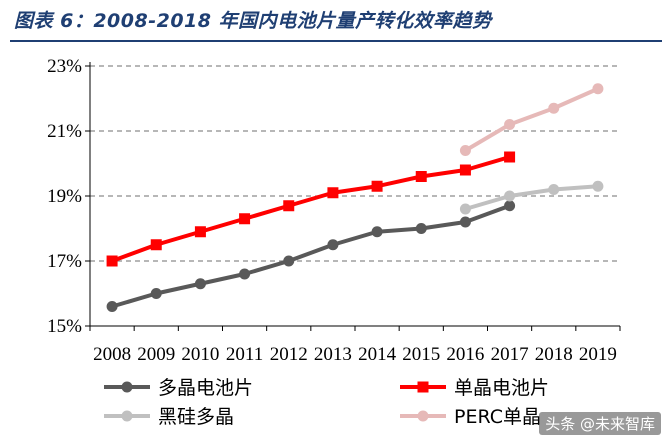 The height and width of the screenshot is (439, 669). Describe the element at coordinates (377, 232) in the screenshot. I see `series-0-point-2014` at that location.